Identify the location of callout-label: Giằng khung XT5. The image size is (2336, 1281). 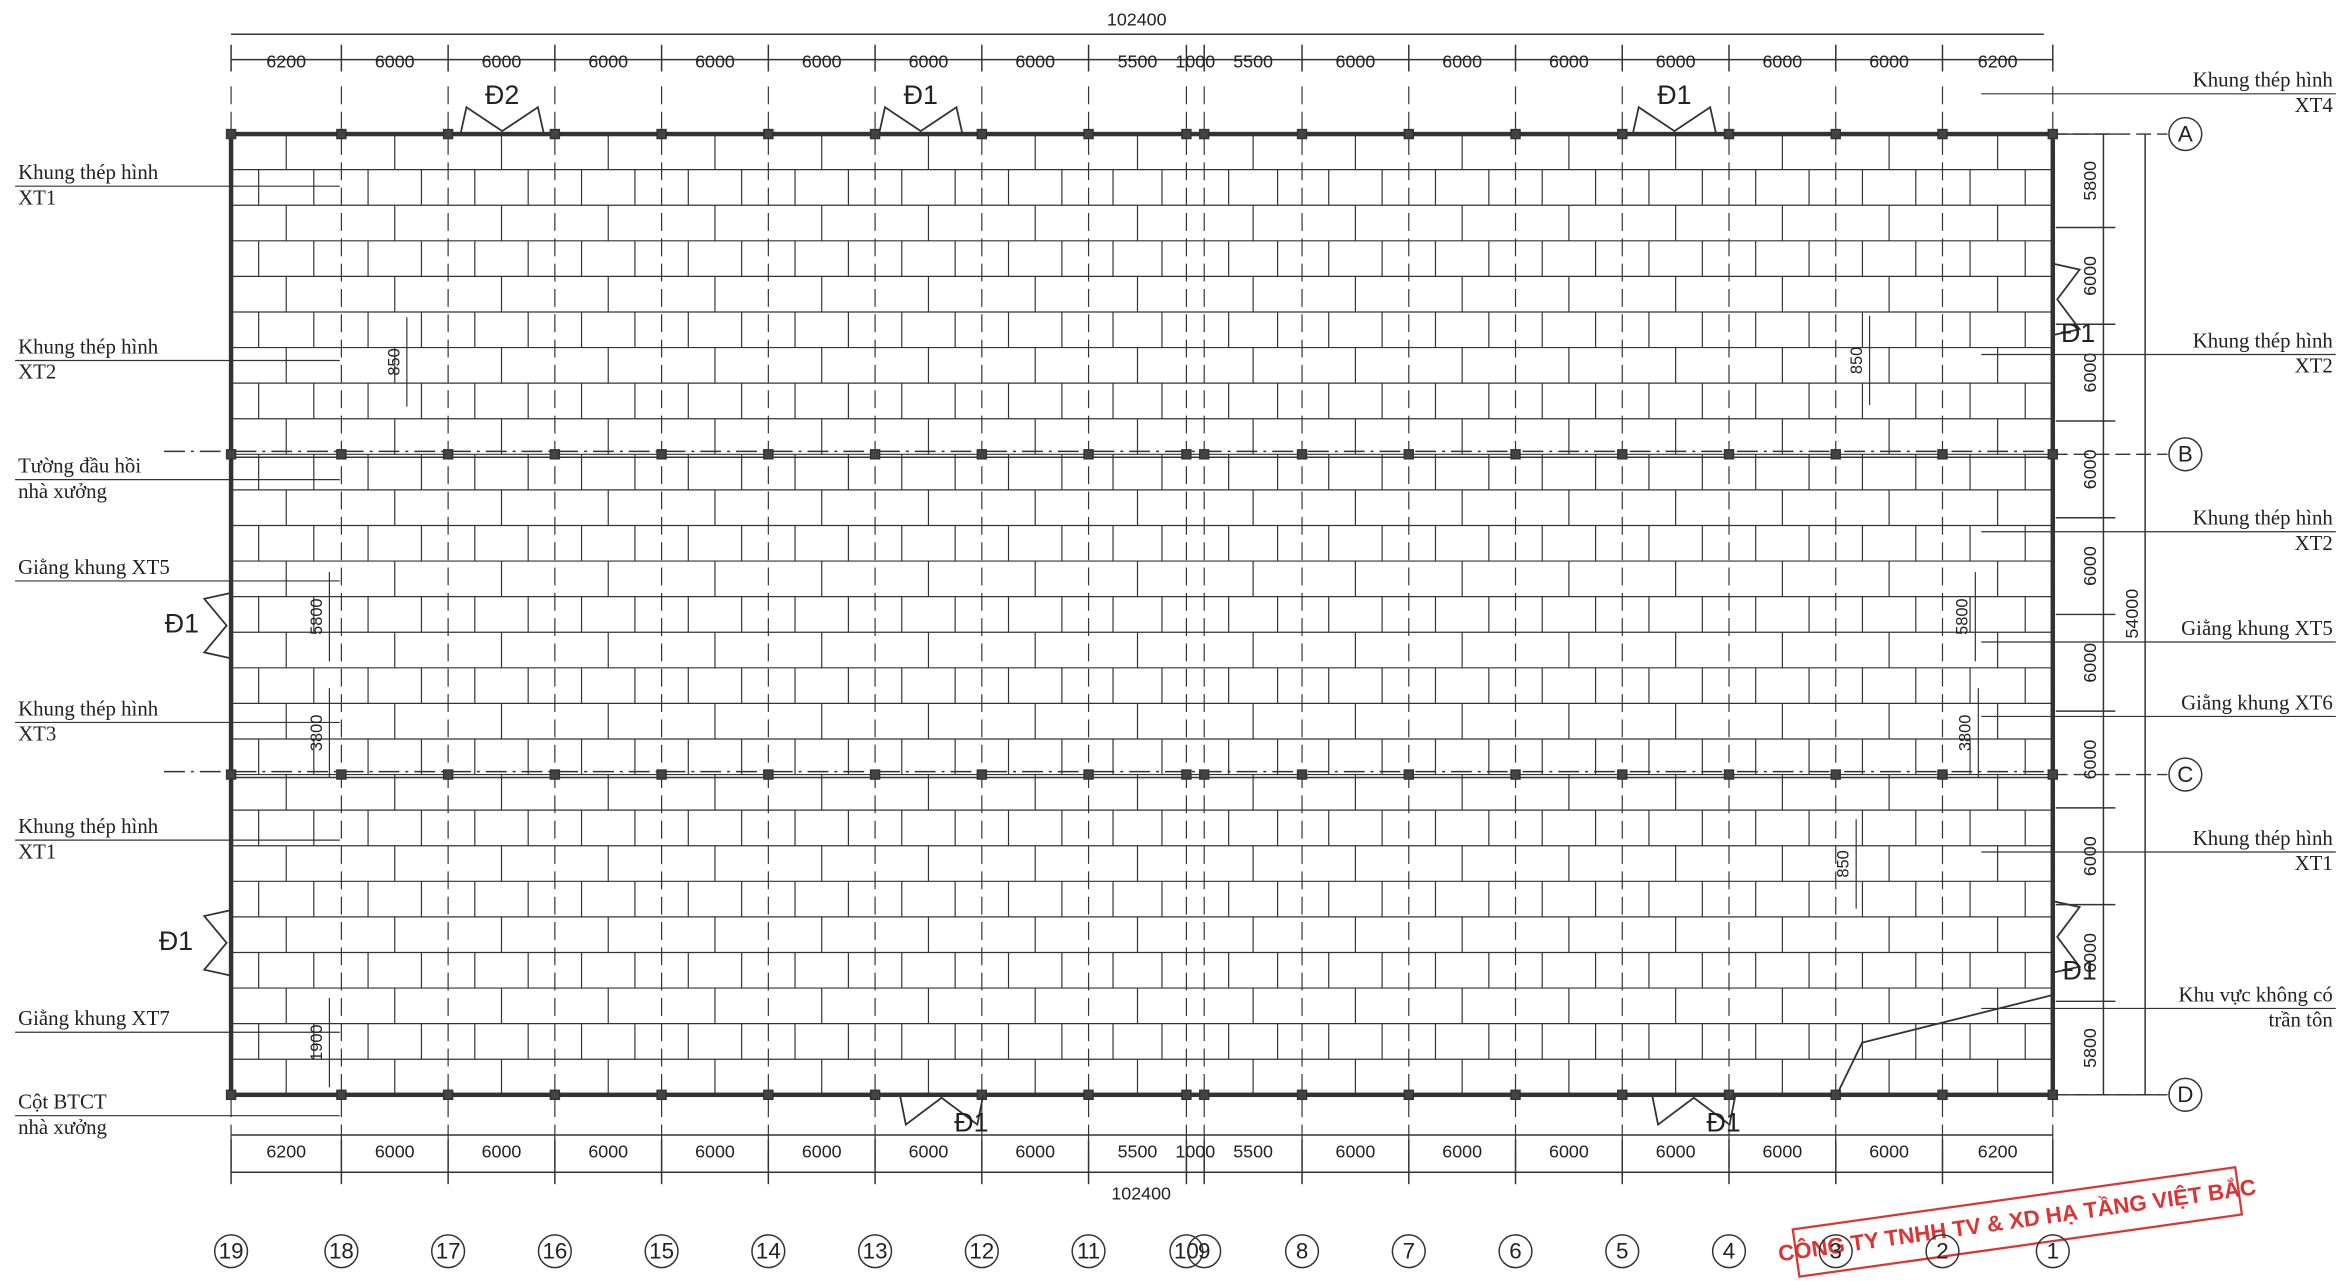
(2257, 628).